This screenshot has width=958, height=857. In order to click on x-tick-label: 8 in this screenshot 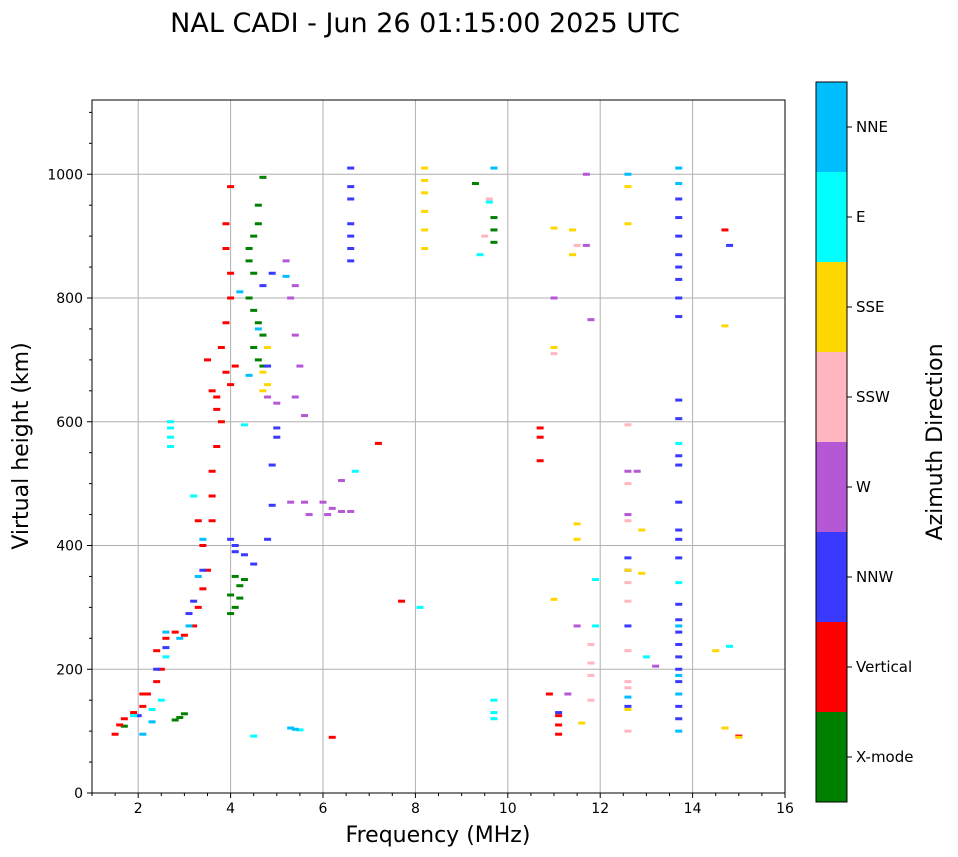, I will do `click(415, 809)`.